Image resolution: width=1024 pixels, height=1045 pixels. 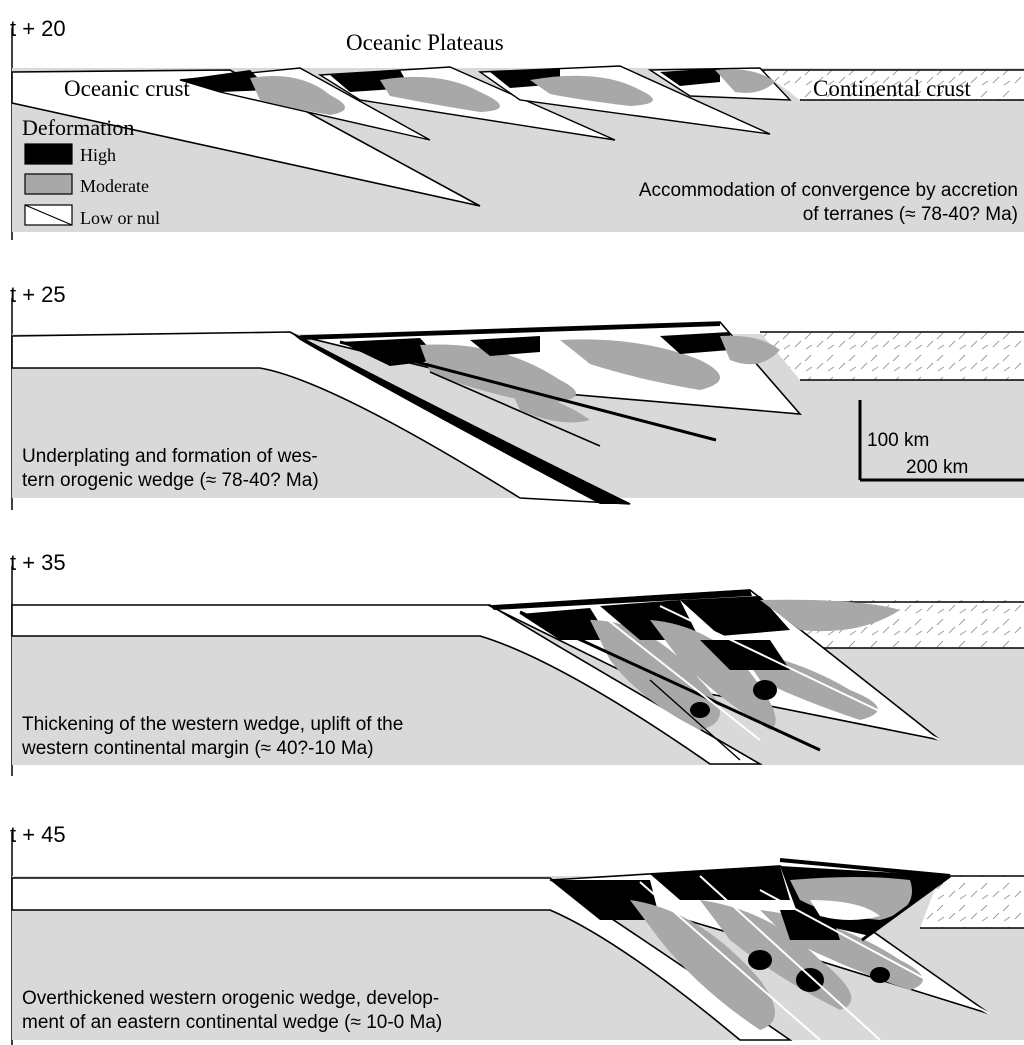 I want to click on oceanic-plateaus-label: Oceanic Plateaus, so click(x=425, y=42).